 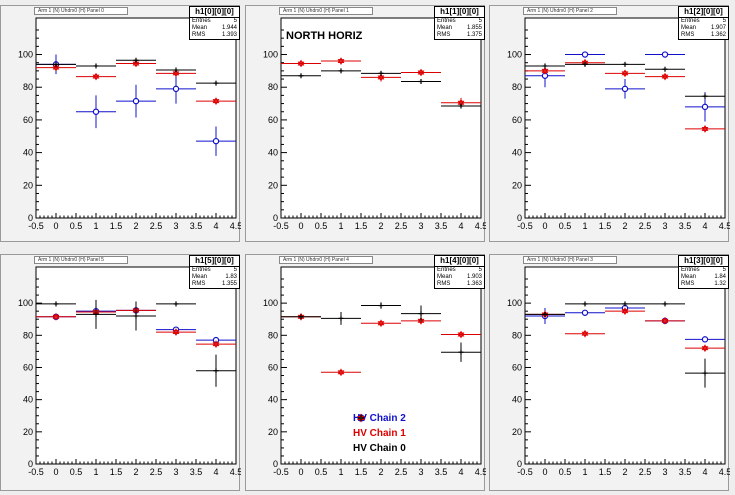 I want to click on legend-label: HV Chain 0, so click(x=379, y=448).